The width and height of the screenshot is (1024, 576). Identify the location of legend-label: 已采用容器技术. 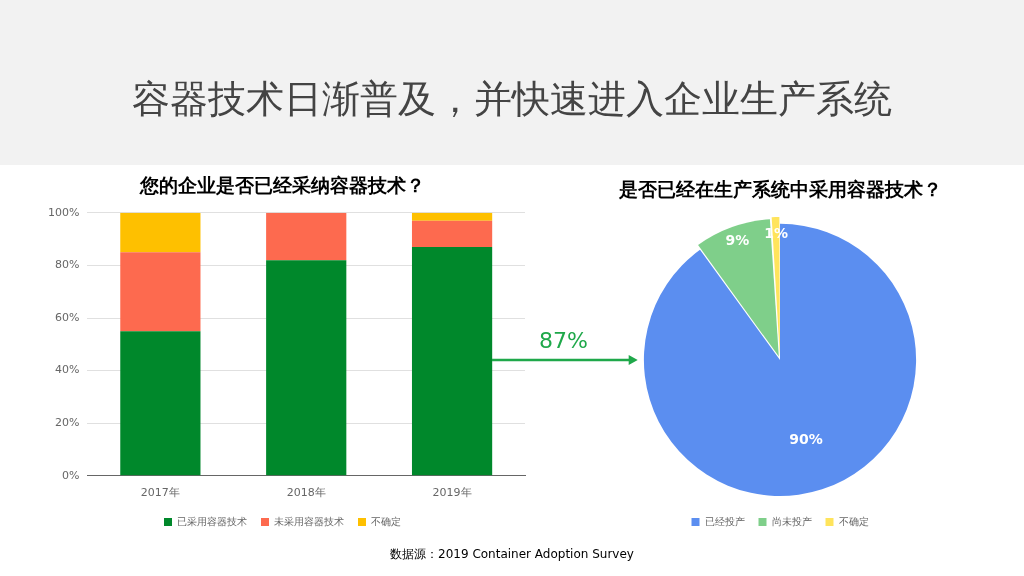
(212, 521).